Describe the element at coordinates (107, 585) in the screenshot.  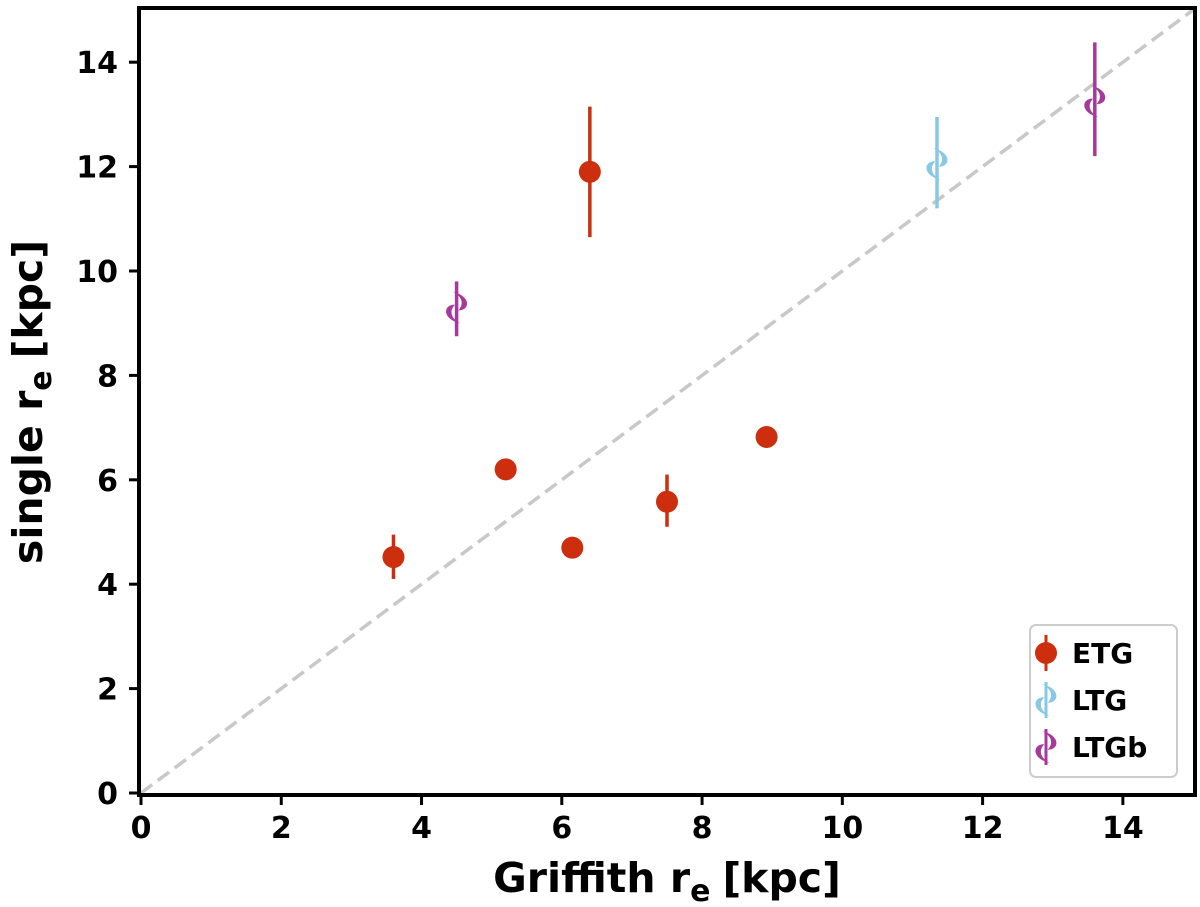
I see `y-tick-label: 4` at that location.